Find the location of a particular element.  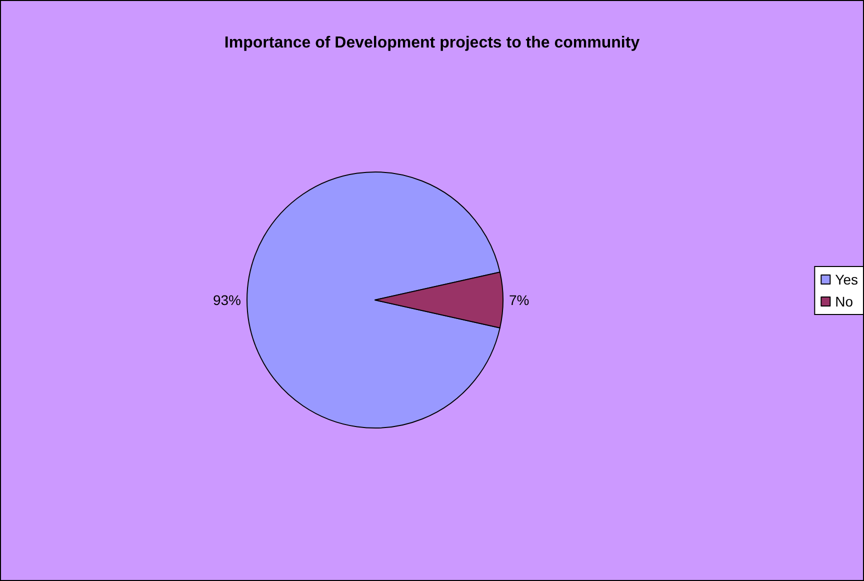

chart-title: Importance of Development projects to the community is located at coordinates (432, 43).